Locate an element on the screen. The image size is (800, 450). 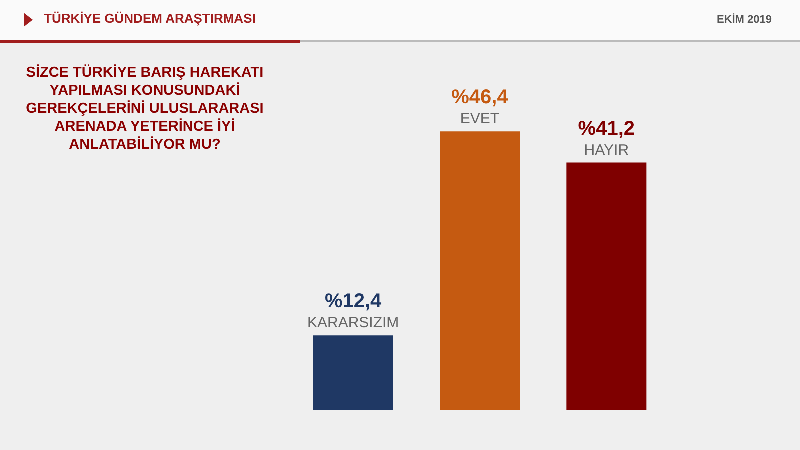
text: EKİM 2019 is located at coordinates (744, 20).